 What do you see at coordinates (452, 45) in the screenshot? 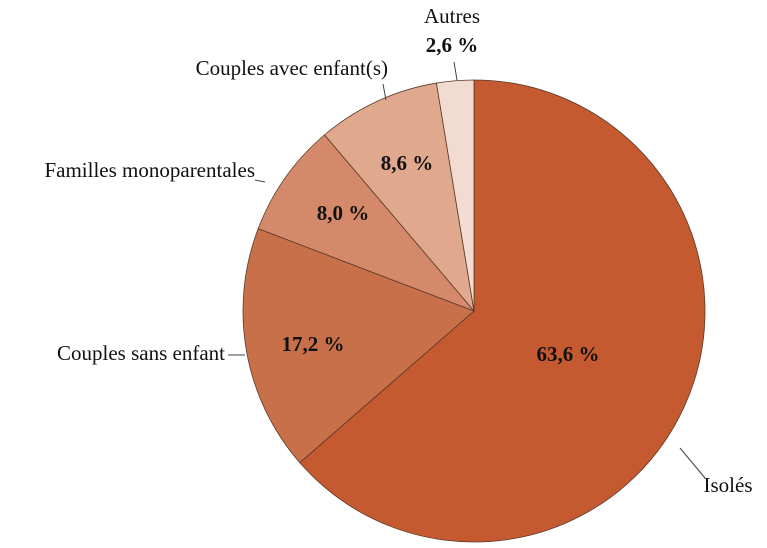
I see `value-label: 2,6 %` at bounding box center [452, 45].